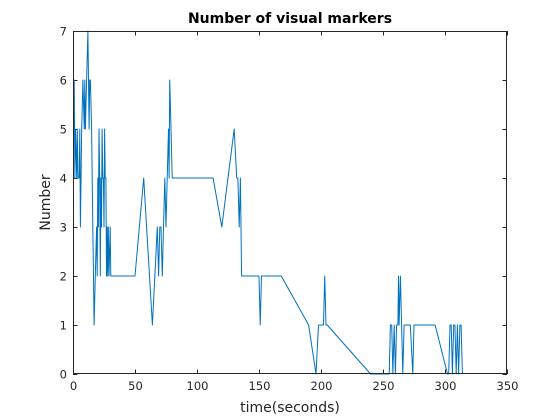 The image size is (560, 420). I want to click on y-tick-label: 1, so click(63, 326).